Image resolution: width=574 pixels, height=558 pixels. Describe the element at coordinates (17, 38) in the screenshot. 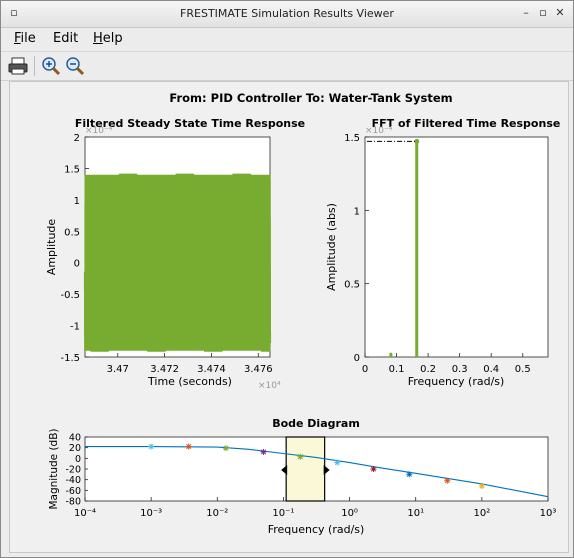

I see `menu-file-accel: F` at that location.